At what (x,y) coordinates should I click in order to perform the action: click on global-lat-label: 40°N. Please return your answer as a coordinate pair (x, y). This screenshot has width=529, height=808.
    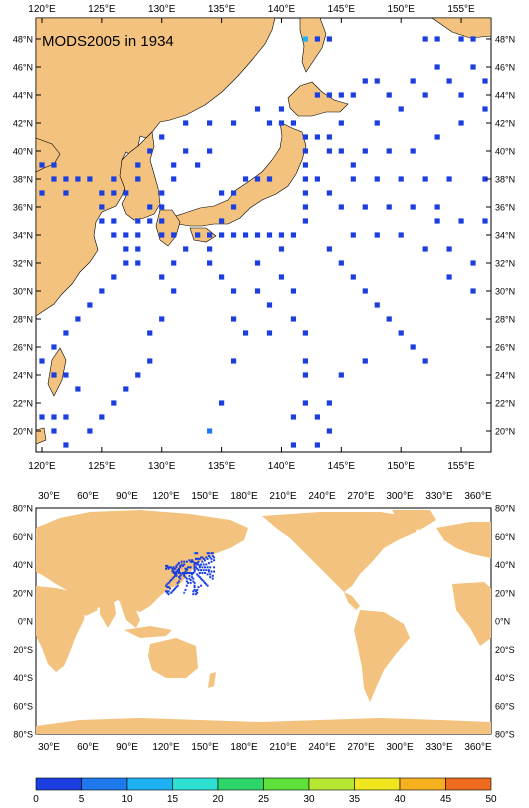
    Looking at the image, I should click on (23, 565).